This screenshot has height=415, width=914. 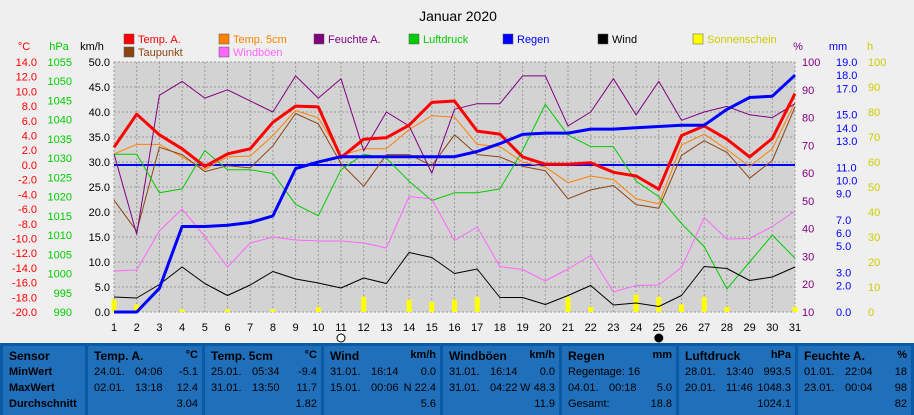 What do you see at coordinates (345, 372) in the screenshot?
I see `wind-min-date: 31.01.` at bounding box center [345, 372].